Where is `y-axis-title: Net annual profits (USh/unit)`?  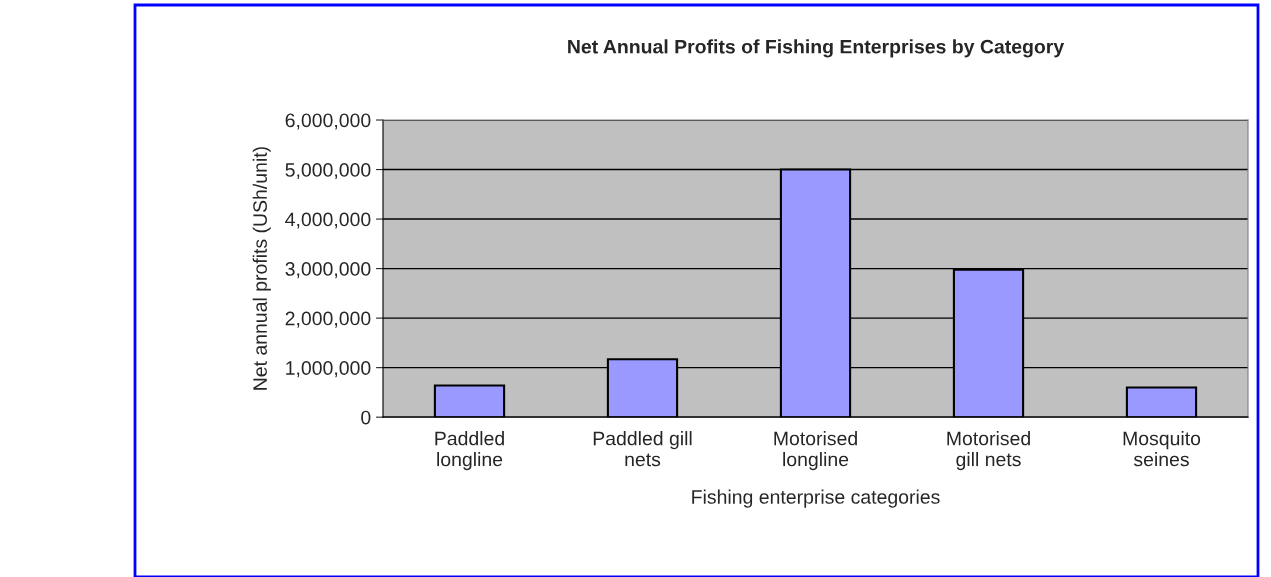
y-axis-title: Net annual profits (USh/unit) is located at coordinates (261, 268).